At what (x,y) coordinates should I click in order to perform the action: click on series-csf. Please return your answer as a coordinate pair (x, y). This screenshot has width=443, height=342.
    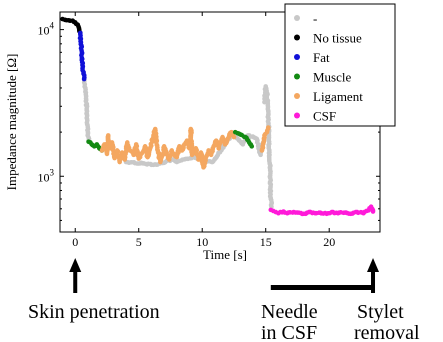
    Looking at the image, I should click on (322, 210).